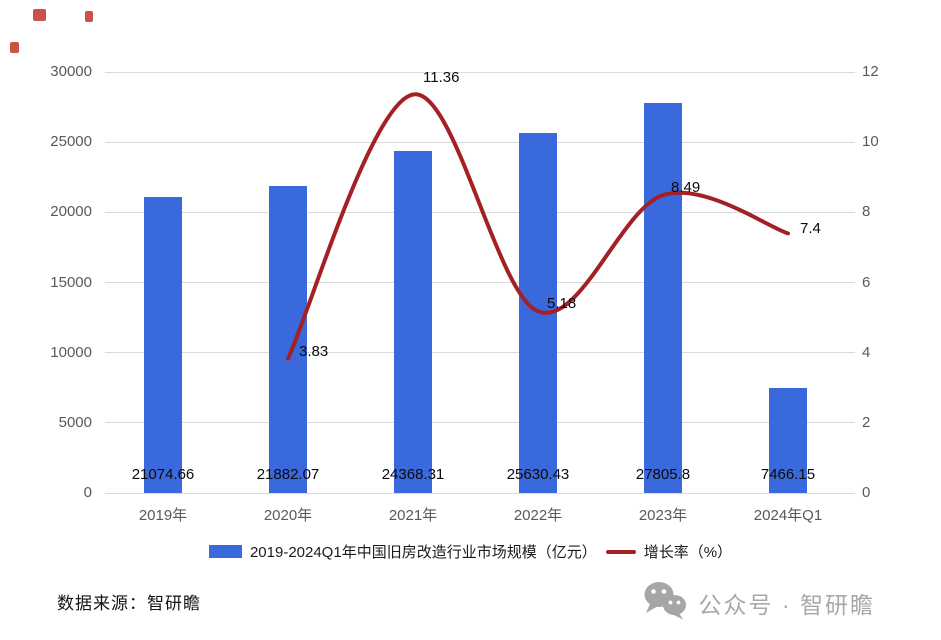 Image resolution: width=941 pixels, height=640 pixels. Describe the element at coordinates (71, 142) in the screenshot. I see `y-tick-left: 25000` at that location.